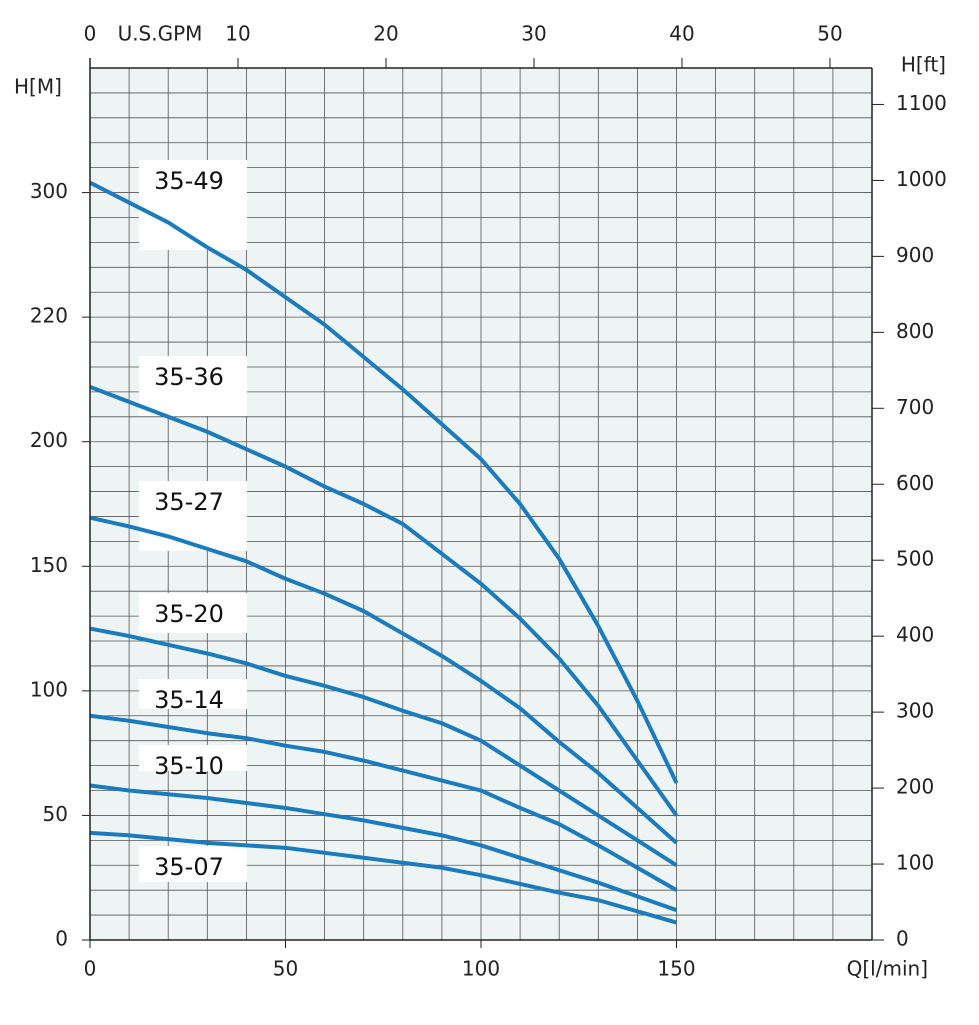 This screenshot has height=1025, width=979. What do you see at coordinates (915, 255) in the screenshot?
I see `y2-tick-label: 900` at bounding box center [915, 255].